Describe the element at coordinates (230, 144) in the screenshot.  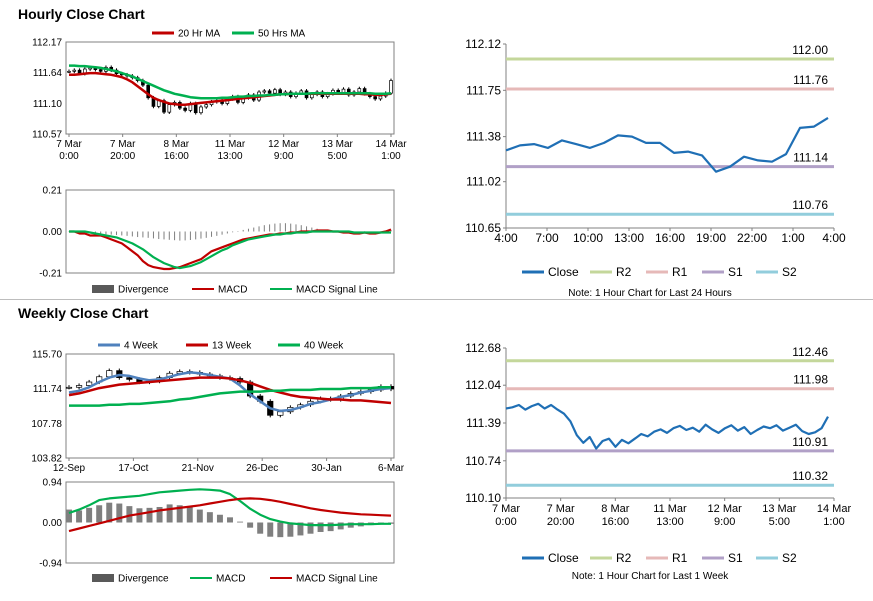
I see `xtick-label: 11 Mar` at that location.